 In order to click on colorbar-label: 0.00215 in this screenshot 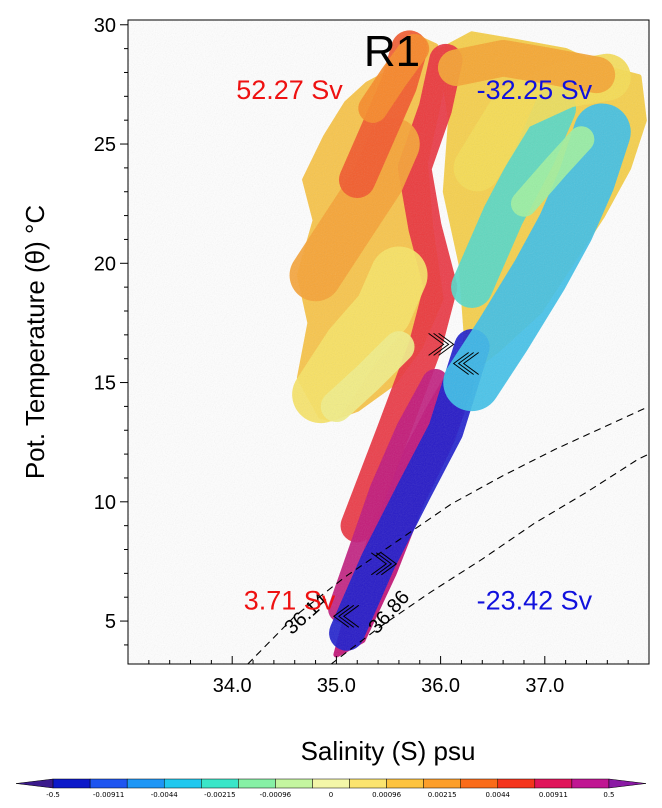, I will do `click(442, 795)`.